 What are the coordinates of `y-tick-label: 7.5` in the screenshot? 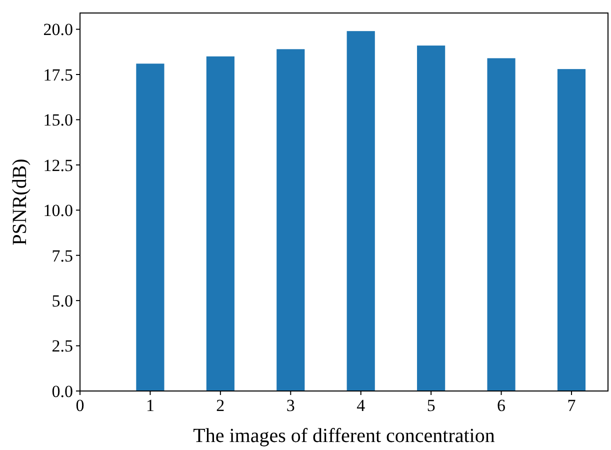 It's located at (62, 256).